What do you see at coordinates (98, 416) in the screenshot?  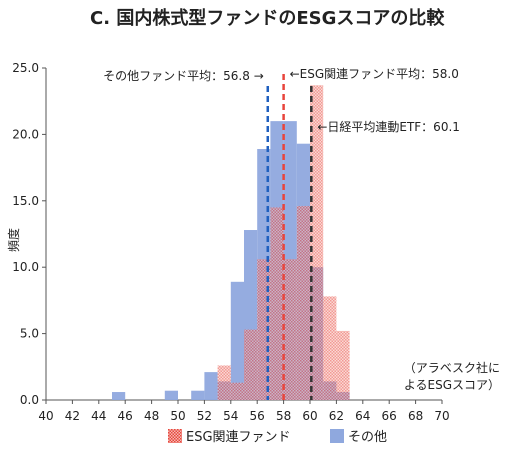 I see `x-tick-label: 44` at bounding box center [98, 416].